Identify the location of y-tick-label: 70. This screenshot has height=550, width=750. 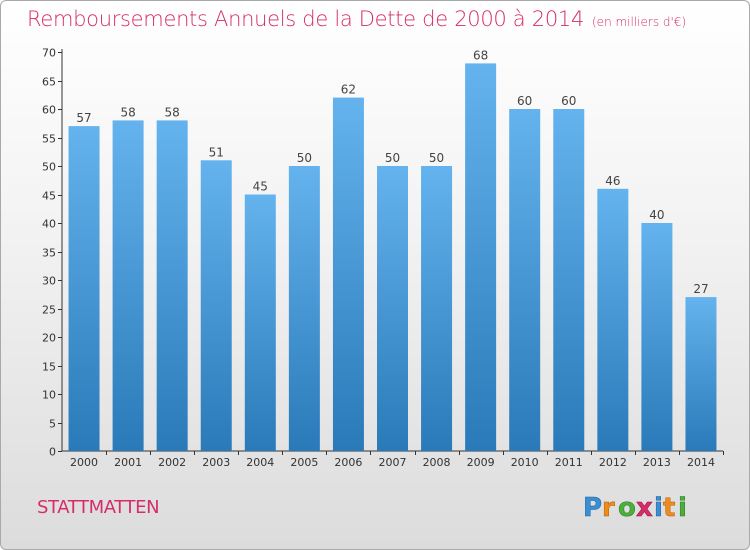
(49, 53).